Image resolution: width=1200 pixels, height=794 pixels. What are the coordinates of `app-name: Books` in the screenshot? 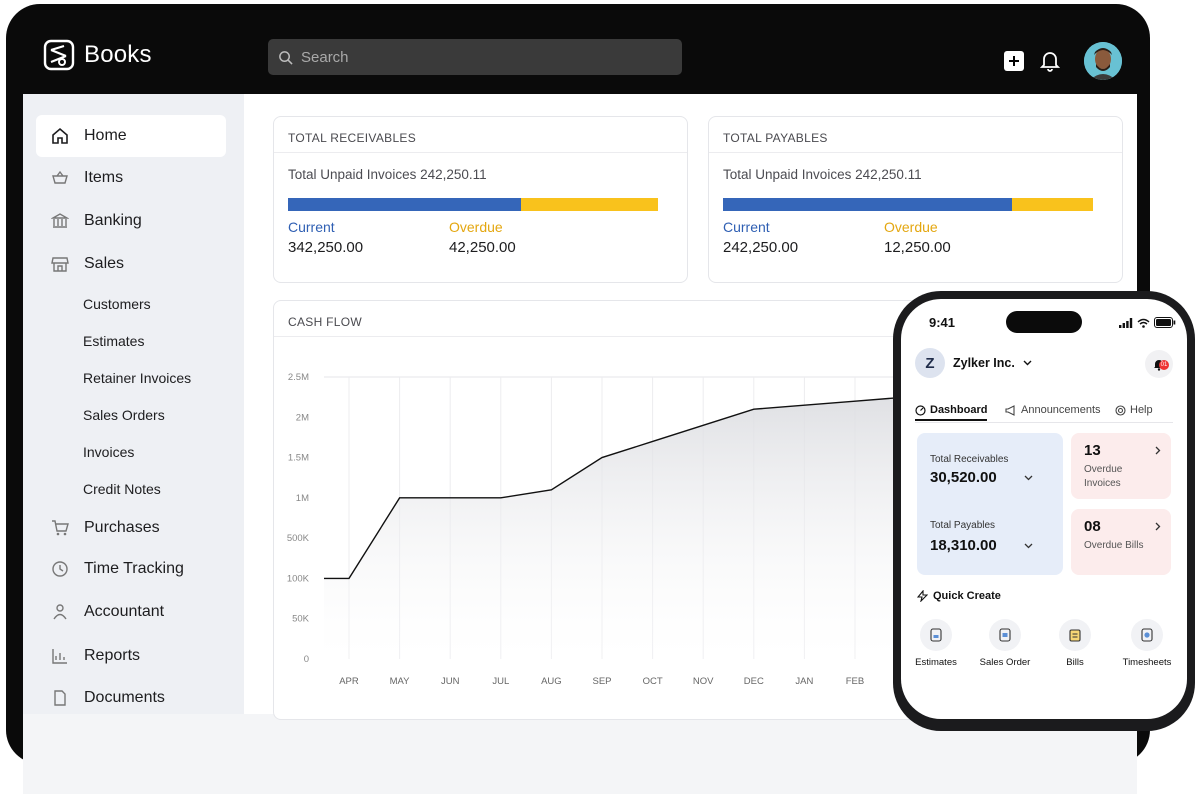 It's located at (118, 54).